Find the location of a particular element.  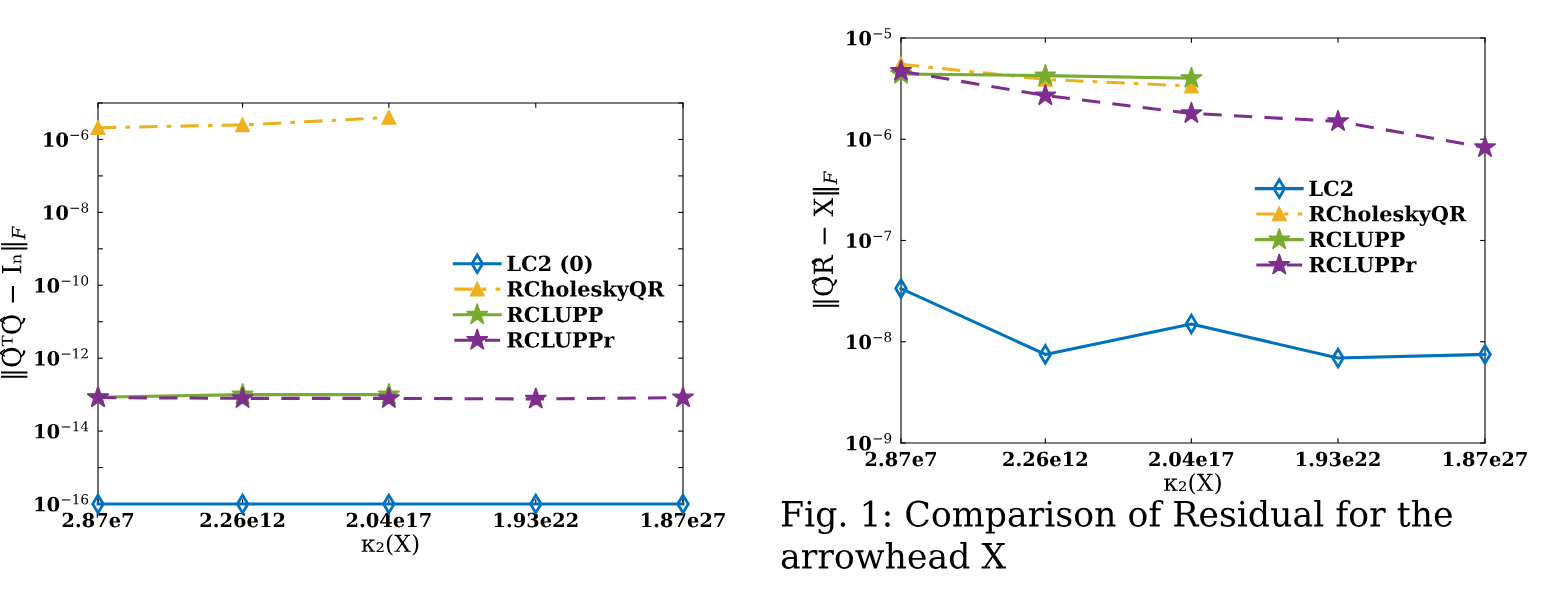

y-tick-label: 10$^{−10}$ is located at coordinates (62, 284).